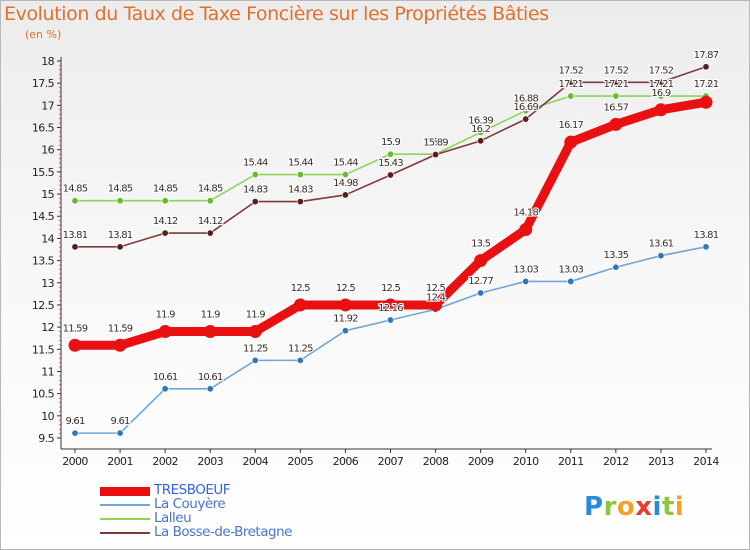 The width and height of the screenshot is (750, 550). What do you see at coordinates (47, 105) in the screenshot?
I see `y-tick-label: 17` at bounding box center [47, 105].